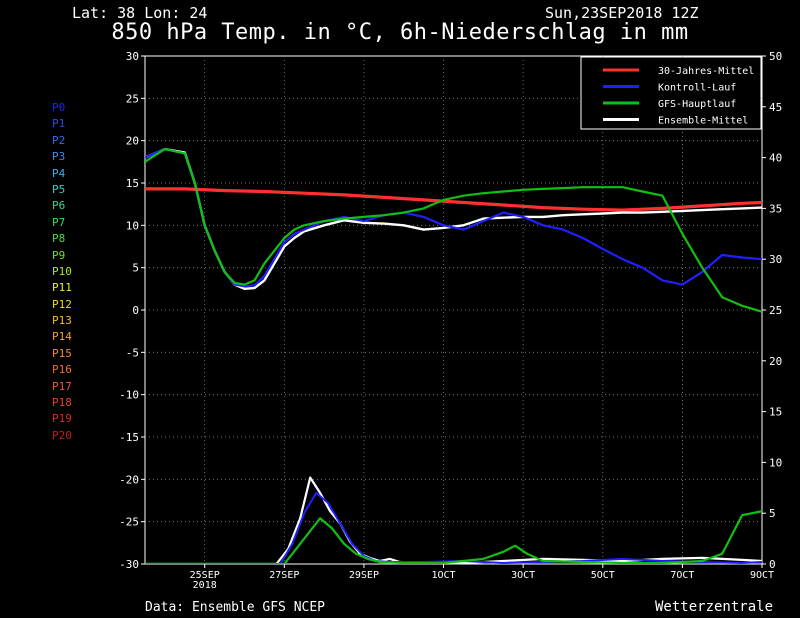  What do you see at coordinates (523, 575) in the screenshot?
I see `date-tick-label: 3OCT` at bounding box center [523, 575].